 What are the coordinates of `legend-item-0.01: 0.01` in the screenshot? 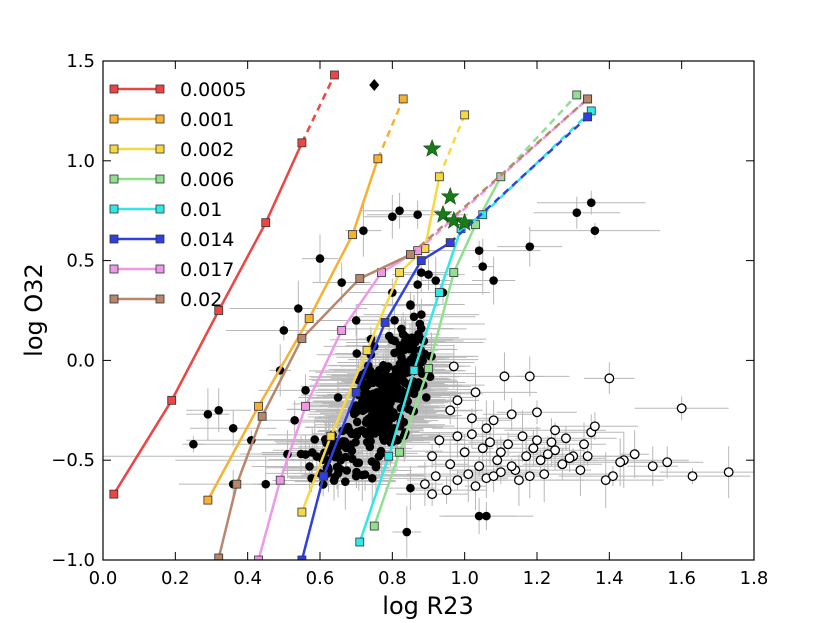 It's located at (165, 210).